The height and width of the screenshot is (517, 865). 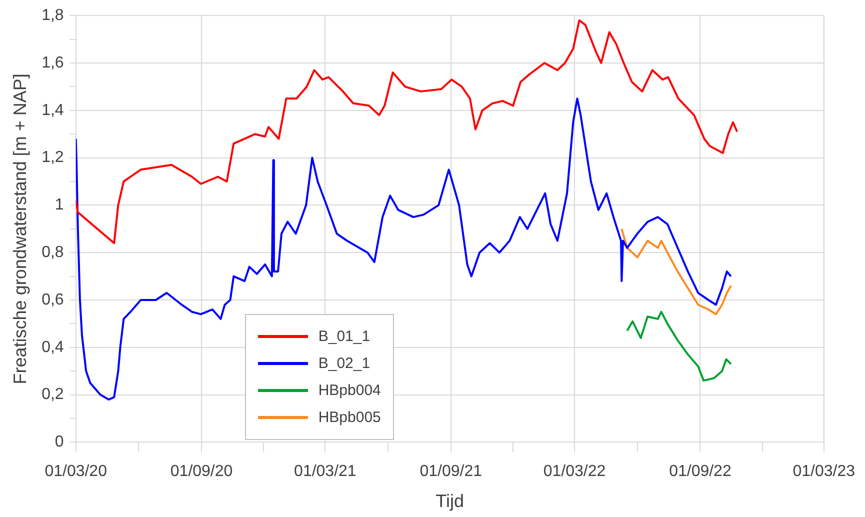 I want to click on y-tick-label: 1, so click(x=59, y=205).